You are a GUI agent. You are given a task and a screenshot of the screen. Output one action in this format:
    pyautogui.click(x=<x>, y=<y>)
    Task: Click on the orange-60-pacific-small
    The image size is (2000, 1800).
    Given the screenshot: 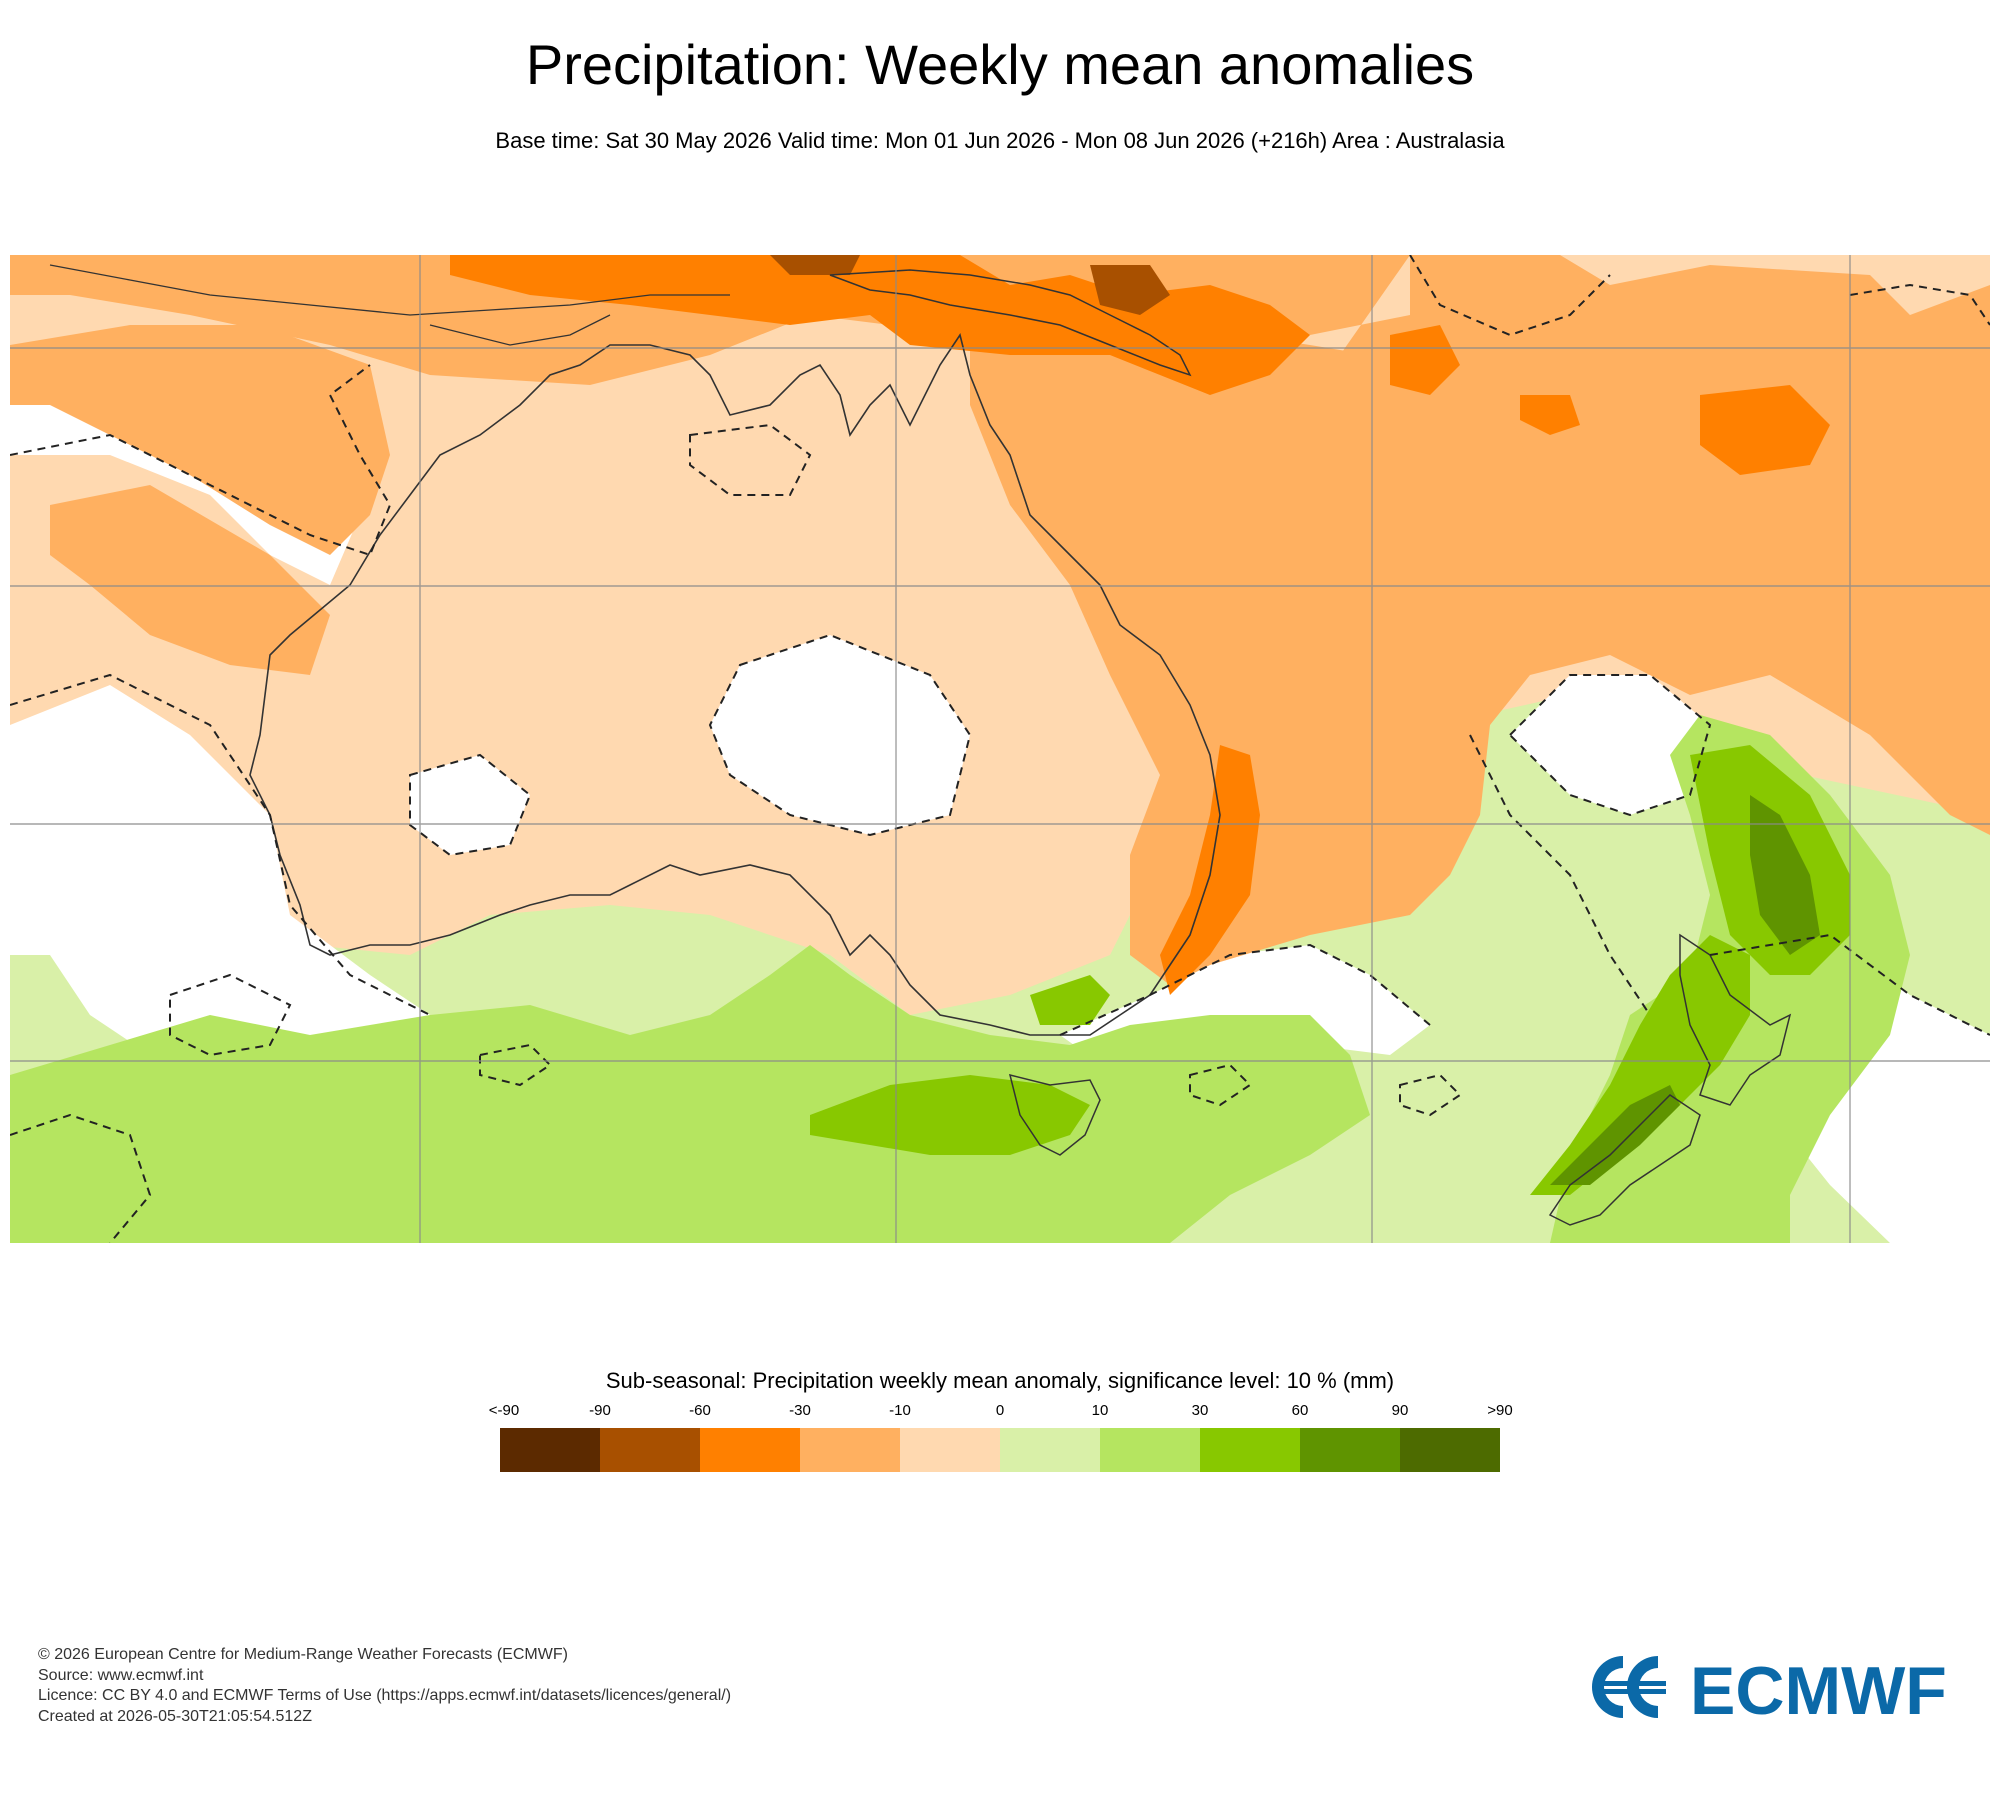 What is the action you would take?
    pyautogui.click(x=1550, y=415)
    